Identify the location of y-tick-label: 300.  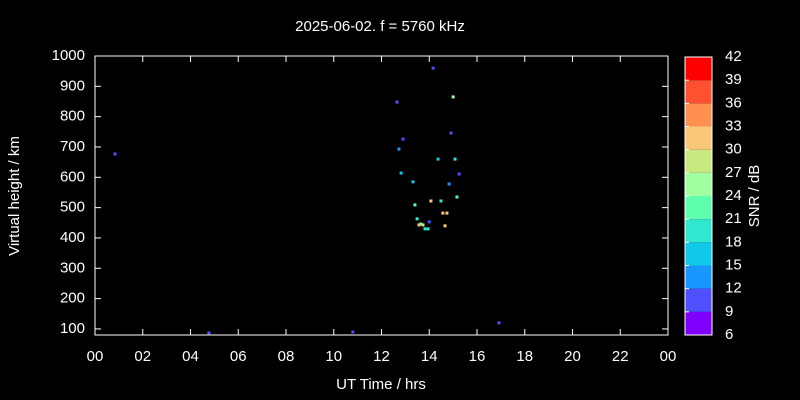
(72, 267).